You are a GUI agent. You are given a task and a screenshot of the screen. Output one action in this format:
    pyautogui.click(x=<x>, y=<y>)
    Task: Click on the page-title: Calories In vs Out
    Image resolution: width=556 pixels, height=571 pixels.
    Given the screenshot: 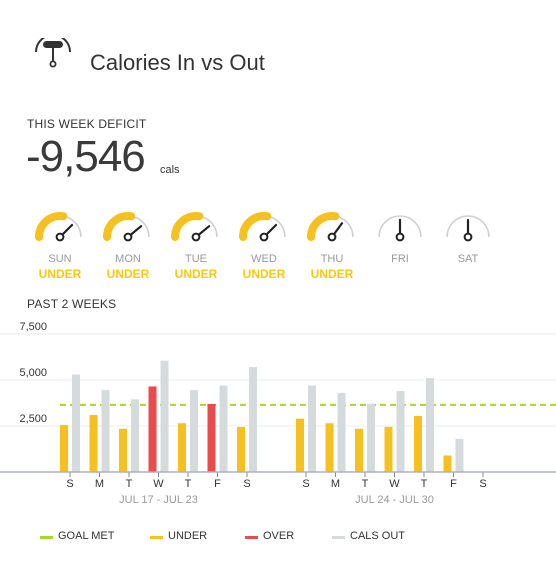 What is the action you would take?
    pyautogui.click(x=177, y=62)
    